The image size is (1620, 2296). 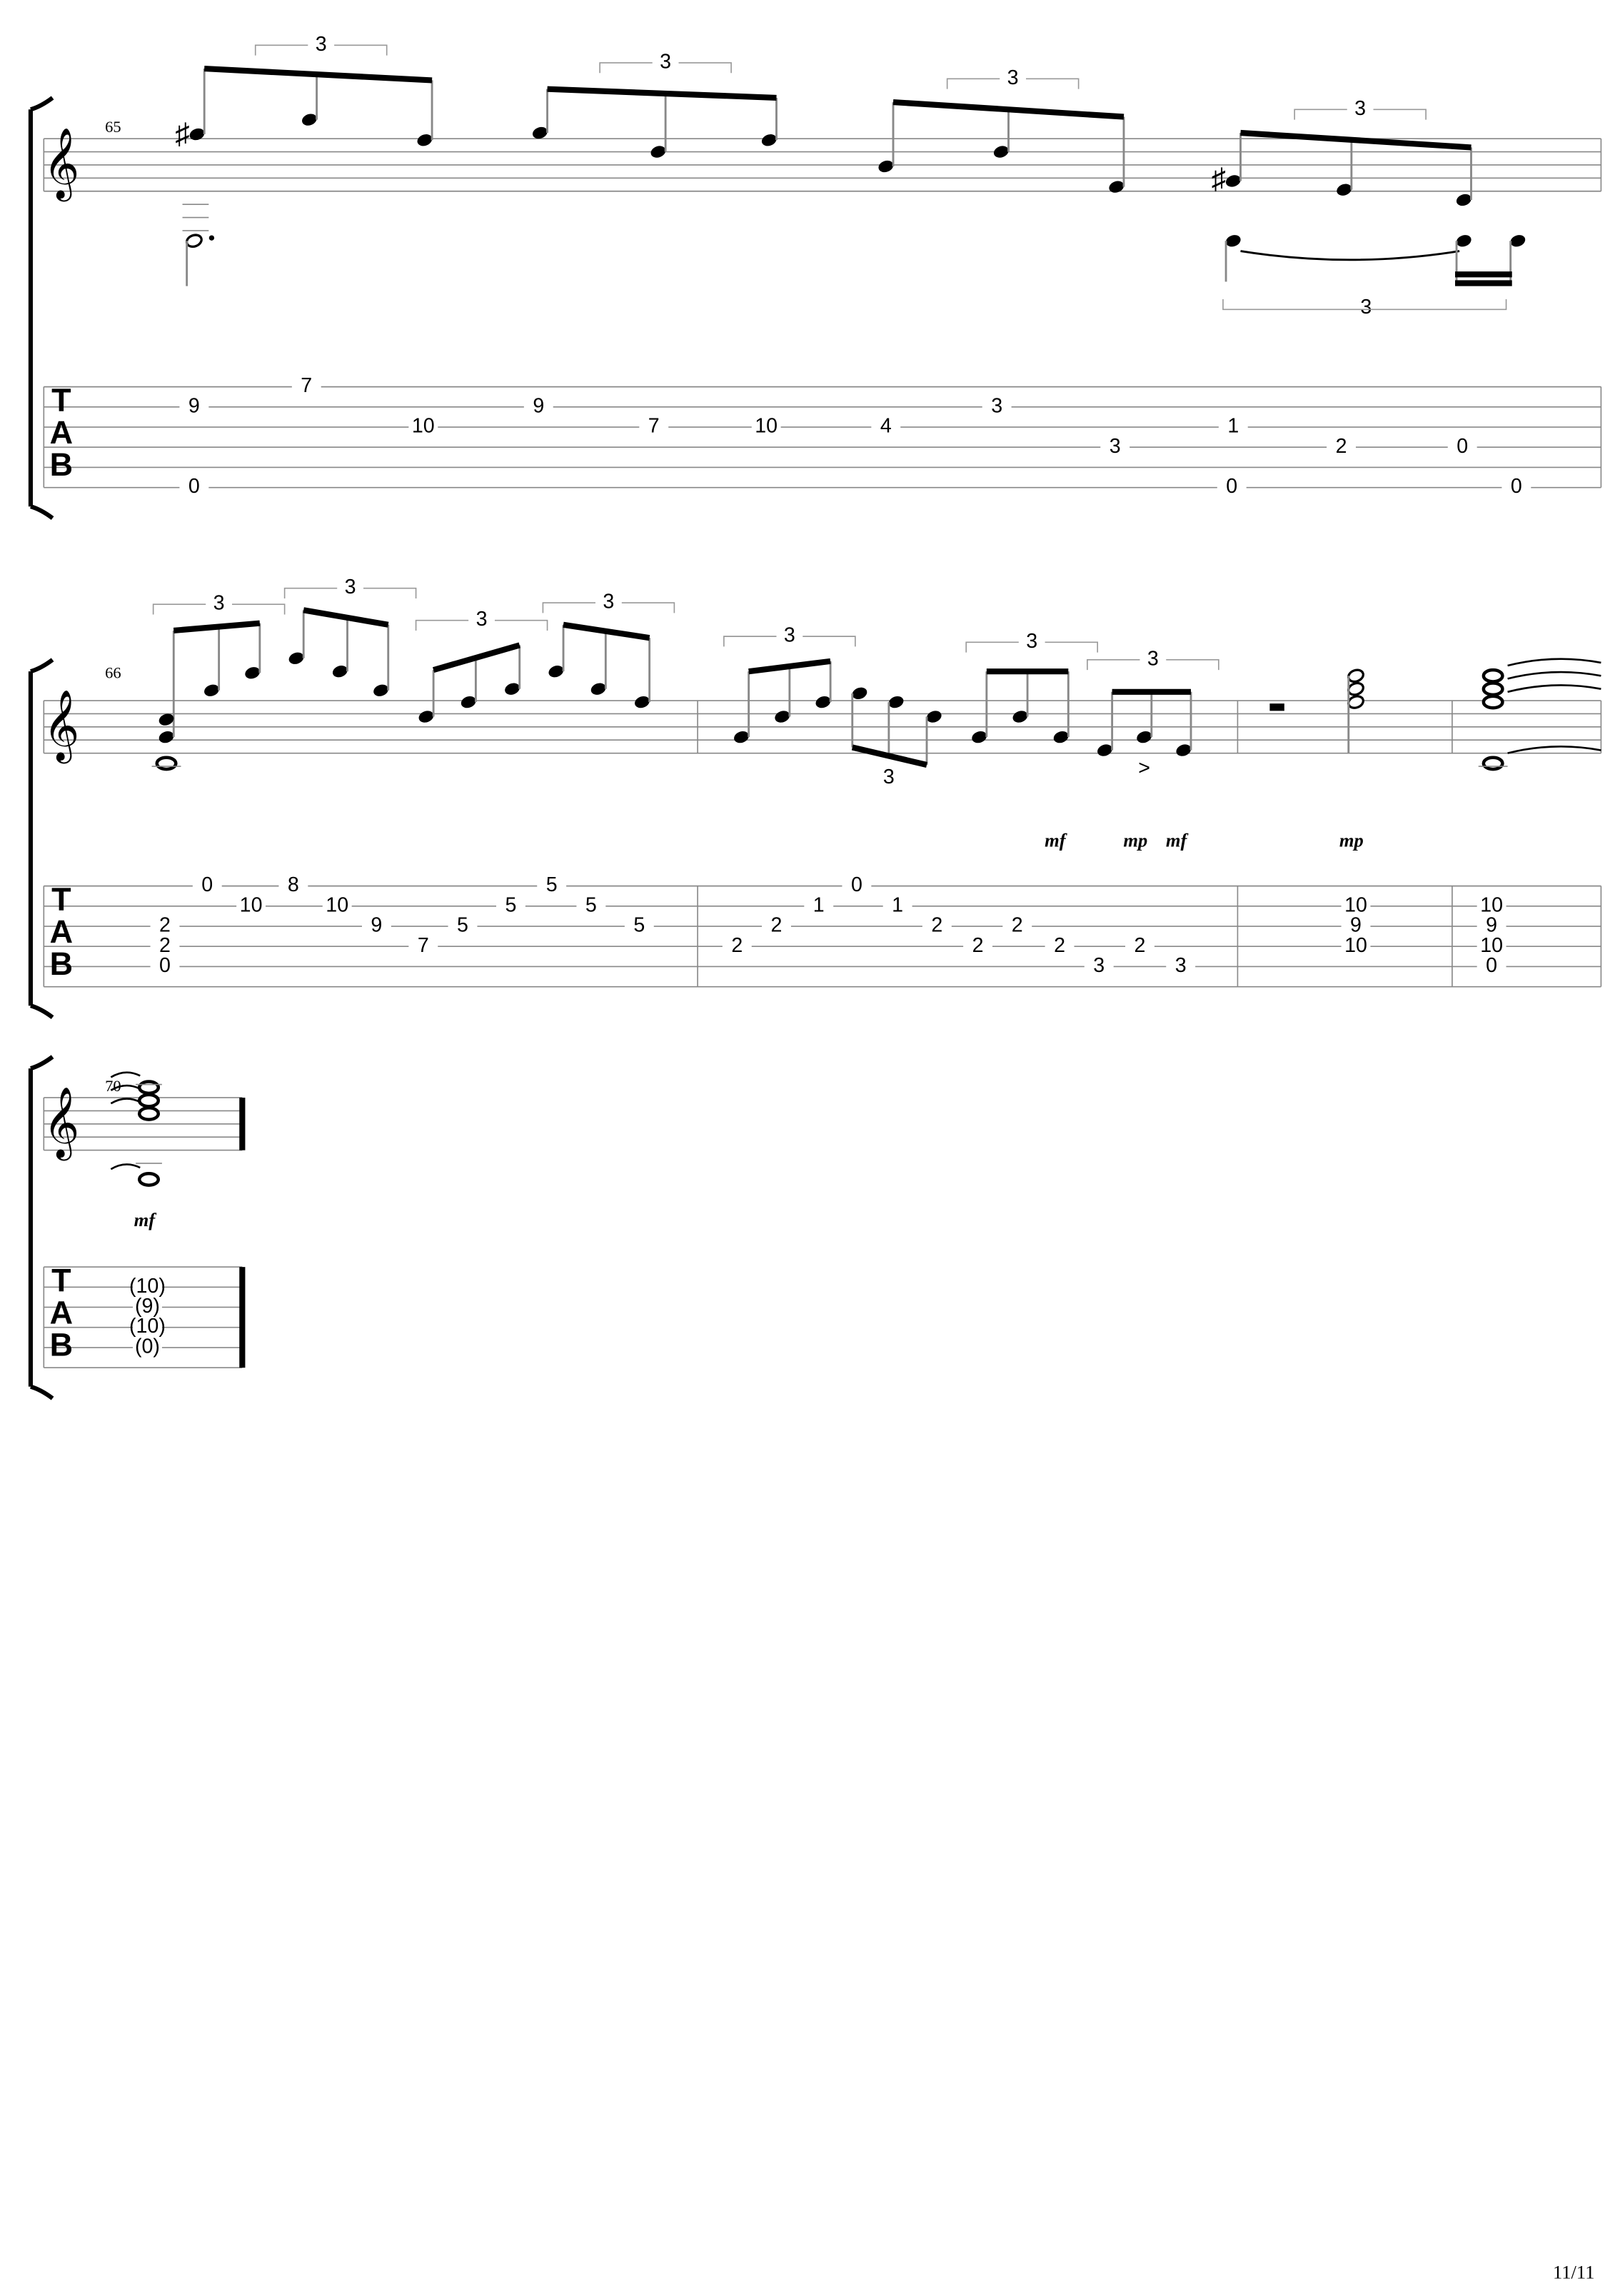 What do you see at coordinates (61, 1344) in the screenshot?
I see `tab-clef-letter: B` at bounding box center [61, 1344].